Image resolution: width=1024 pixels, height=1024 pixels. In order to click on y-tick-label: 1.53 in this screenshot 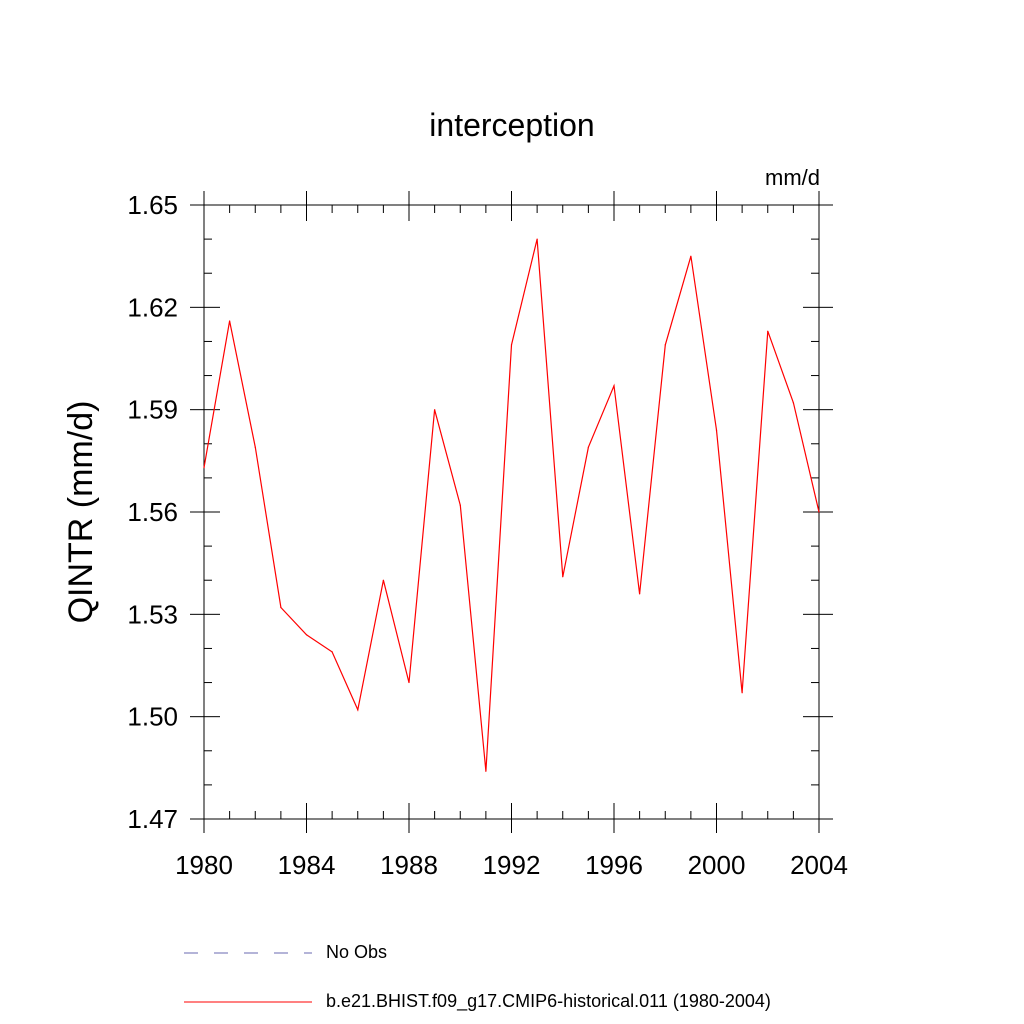, I will do `click(152, 614)`.